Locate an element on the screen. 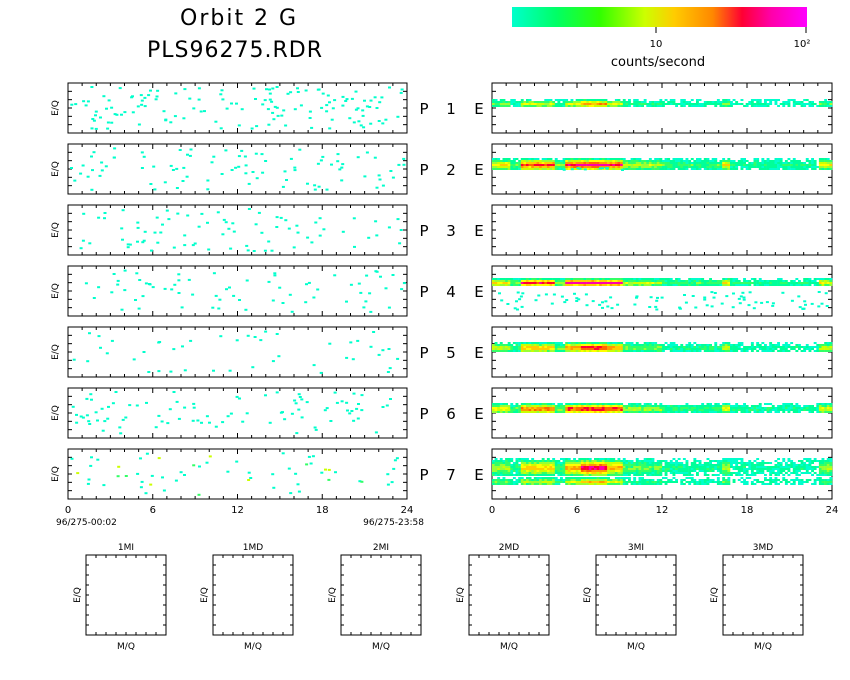  left-panel-p4: E/Q is located at coordinates (229, 291).